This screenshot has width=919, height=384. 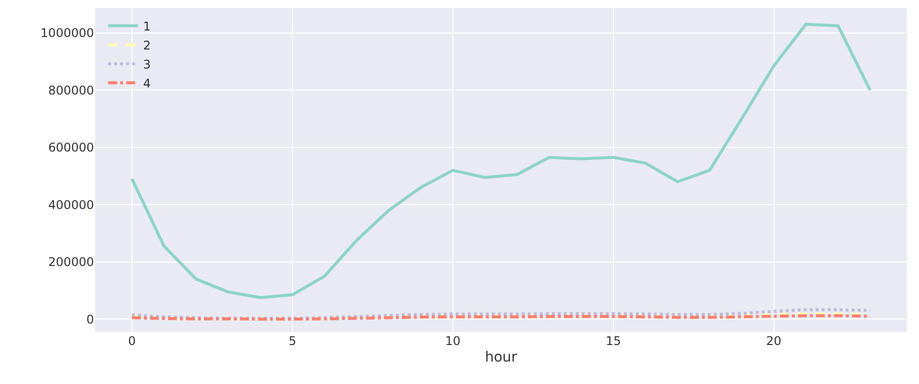 I want to click on y-tick-label: 600000, so click(x=71, y=147).